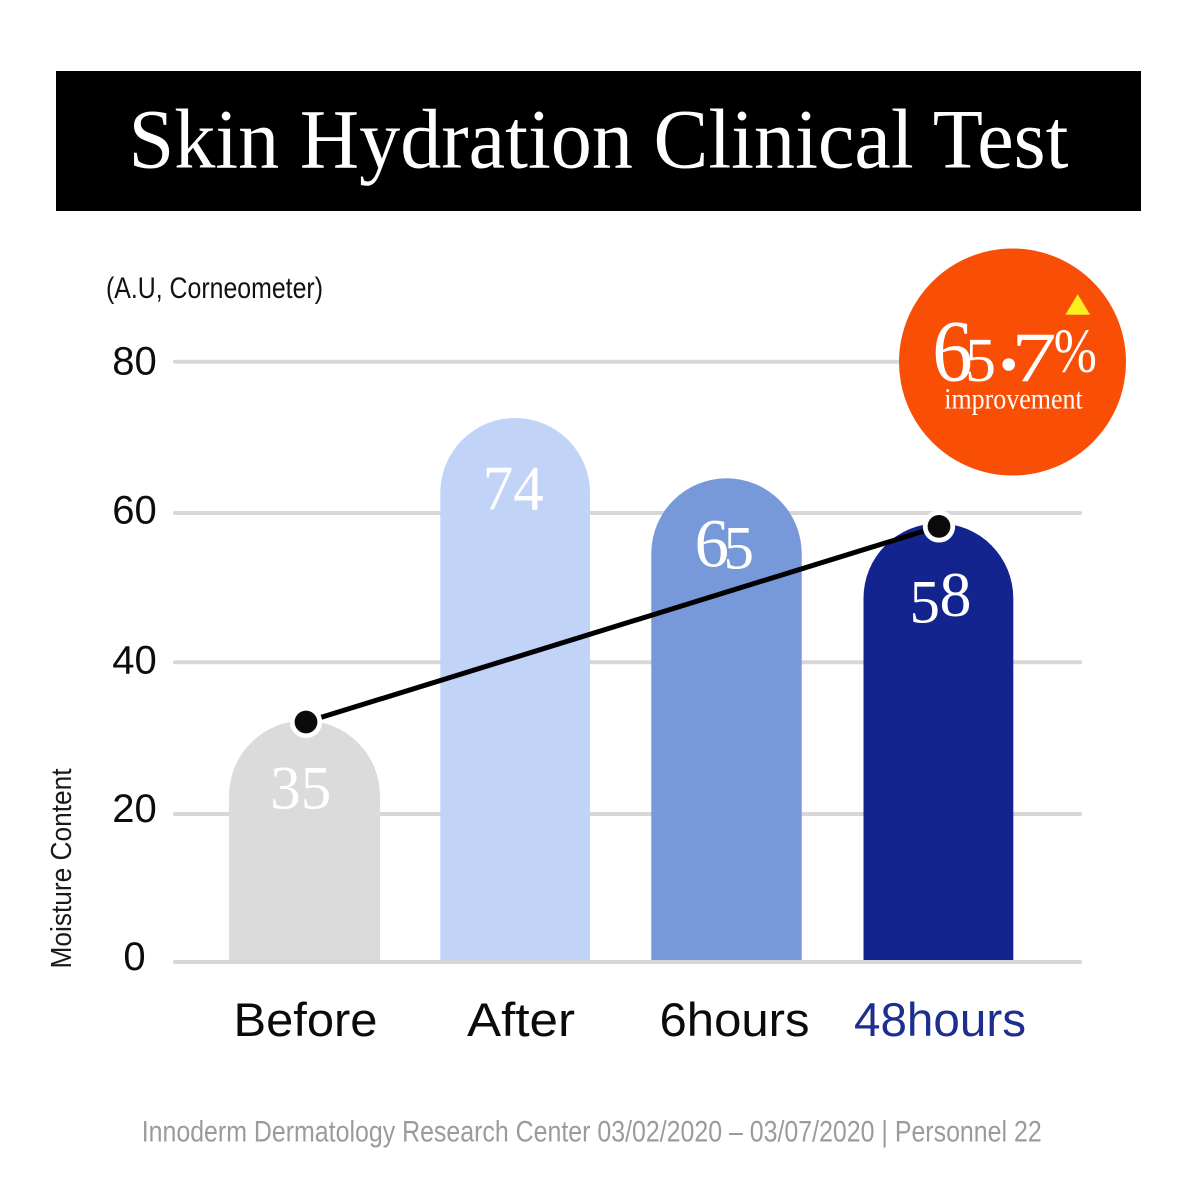  What do you see at coordinates (134, 957) in the screenshot?
I see `svg-text: 0` at bounding box center [134, 957].